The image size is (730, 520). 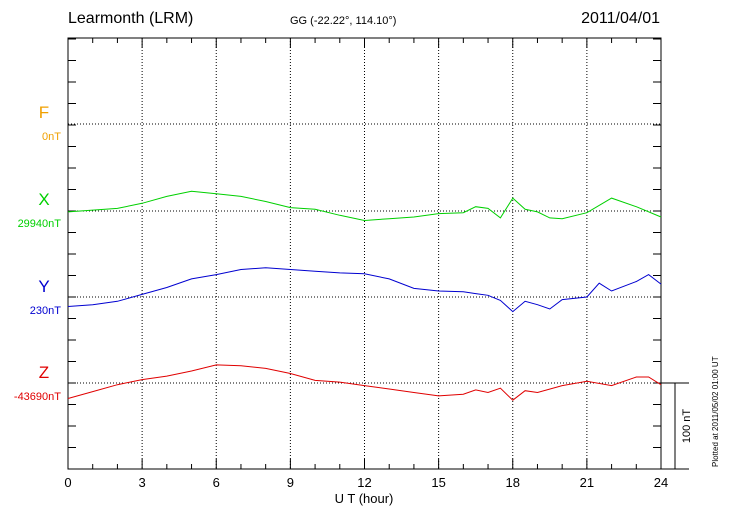 I want to click on x-tick-label: 18, so click(x=513, y=482).